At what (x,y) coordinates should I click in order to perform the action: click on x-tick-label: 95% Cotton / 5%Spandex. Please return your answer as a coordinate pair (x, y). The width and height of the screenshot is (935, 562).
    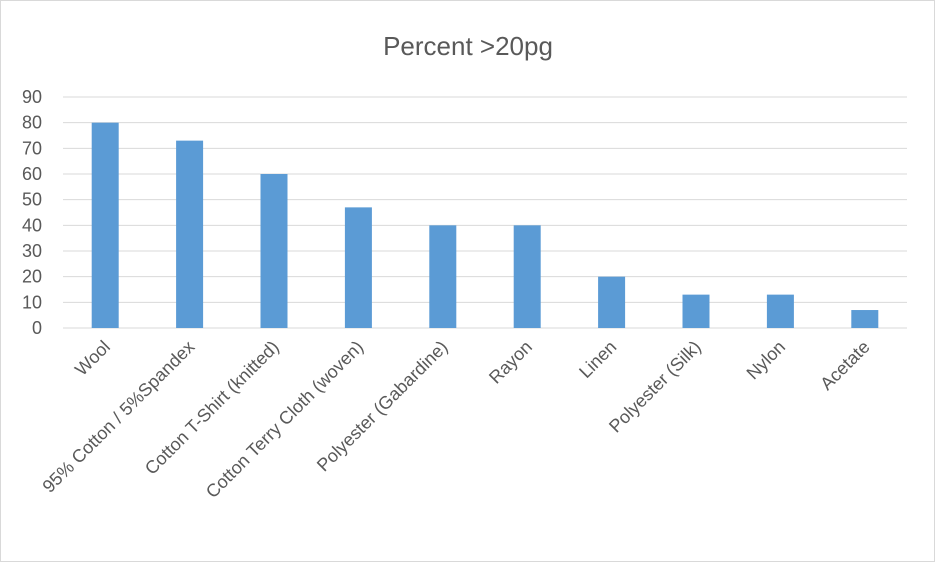
    Looking at the image, I should click on (119, 417).